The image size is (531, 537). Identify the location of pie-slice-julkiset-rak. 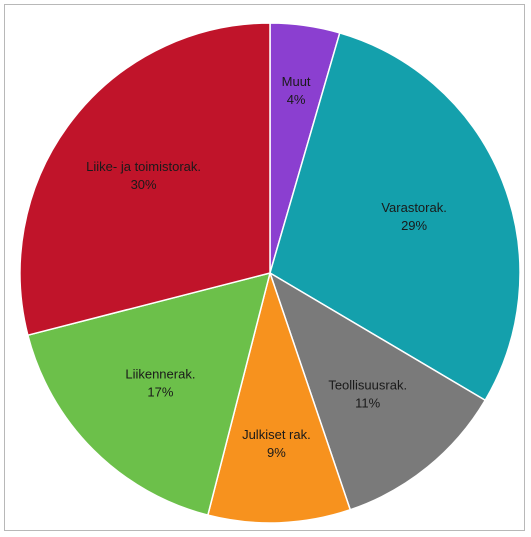
(279, 398).